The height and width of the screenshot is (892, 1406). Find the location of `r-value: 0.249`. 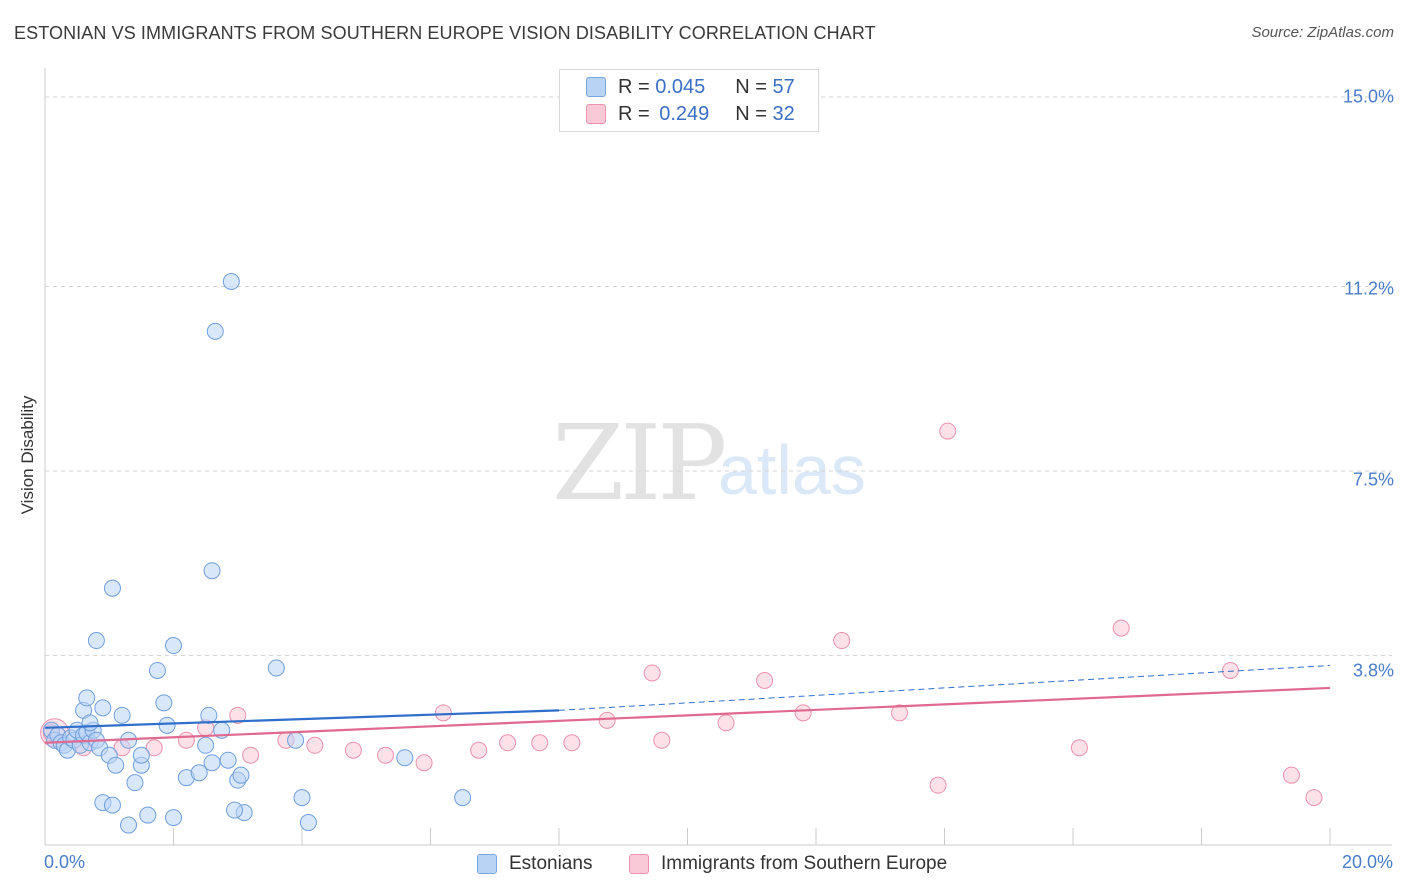

r-value: 0.249 is located at coordinates (684, 113).